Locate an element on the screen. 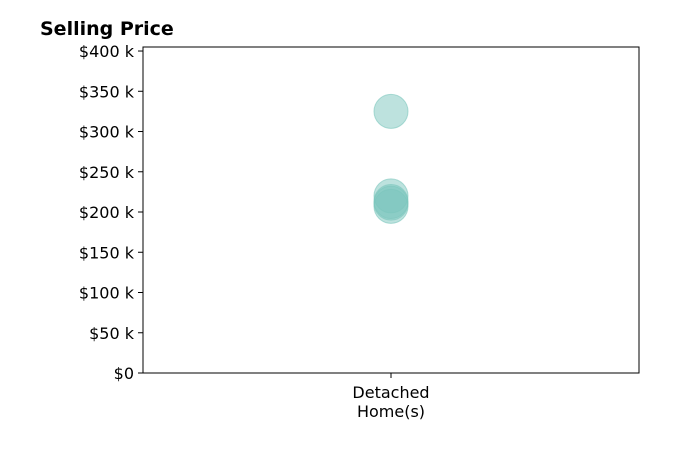 The height and width of the screenshot is (462, 679). y-tick-label: $100 k is located at coordinates (107, 293).